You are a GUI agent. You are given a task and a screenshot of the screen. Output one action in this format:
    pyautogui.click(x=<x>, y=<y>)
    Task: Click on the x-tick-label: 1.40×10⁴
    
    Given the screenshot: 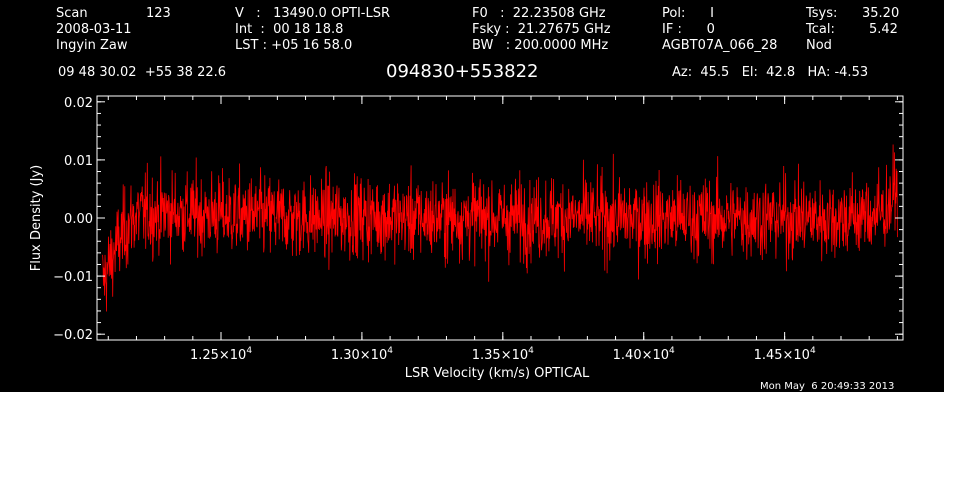 What is the action you would take?
    pyautogui.click(x=644, y=354)
    